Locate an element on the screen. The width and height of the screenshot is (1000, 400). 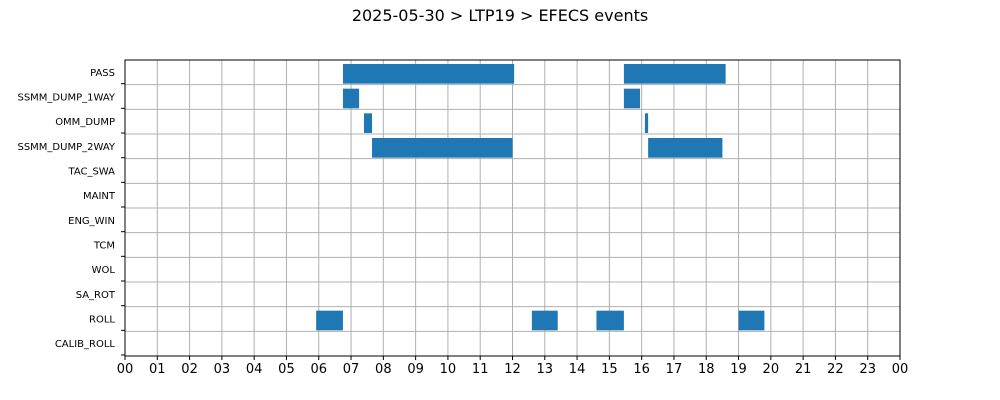
x-tick-label: 07 is located at coordinates (351, 369).